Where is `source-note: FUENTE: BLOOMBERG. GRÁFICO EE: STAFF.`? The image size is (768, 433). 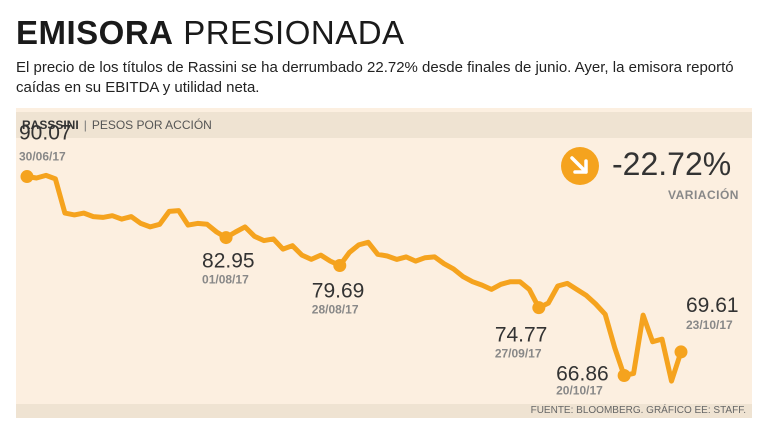 source-note: FUENTE: BLOOMBERG. GRÁFICO EE: STAFF. is located at coordinates (638, 410).